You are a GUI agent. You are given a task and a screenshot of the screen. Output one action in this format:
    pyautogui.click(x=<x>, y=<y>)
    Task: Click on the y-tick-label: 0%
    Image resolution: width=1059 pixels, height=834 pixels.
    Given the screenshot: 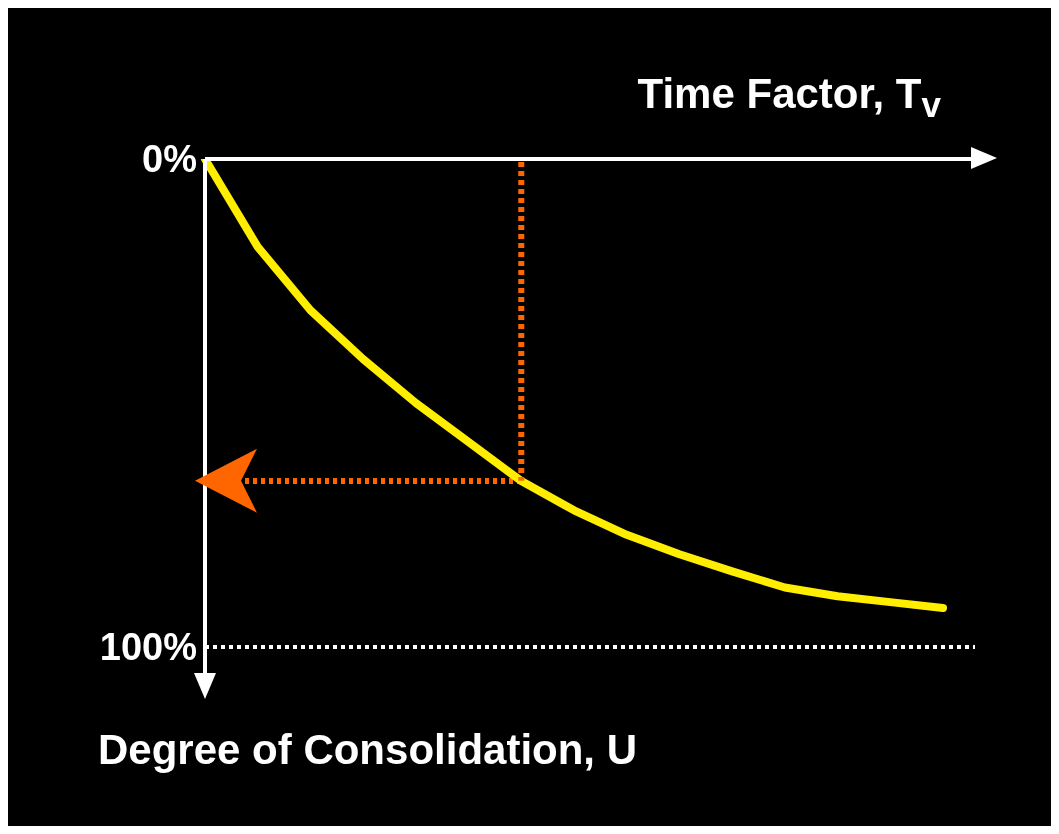 What is the action you would take?
    pyautogui.click(x=169, y=159)
    